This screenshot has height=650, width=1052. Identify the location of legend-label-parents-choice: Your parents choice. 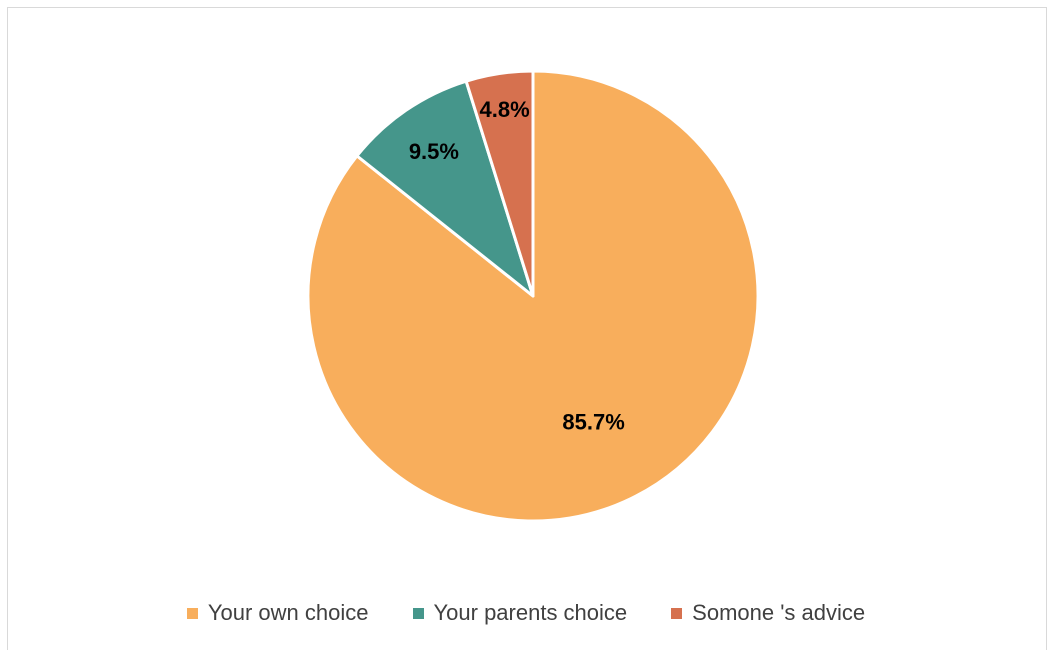
(530, 612).